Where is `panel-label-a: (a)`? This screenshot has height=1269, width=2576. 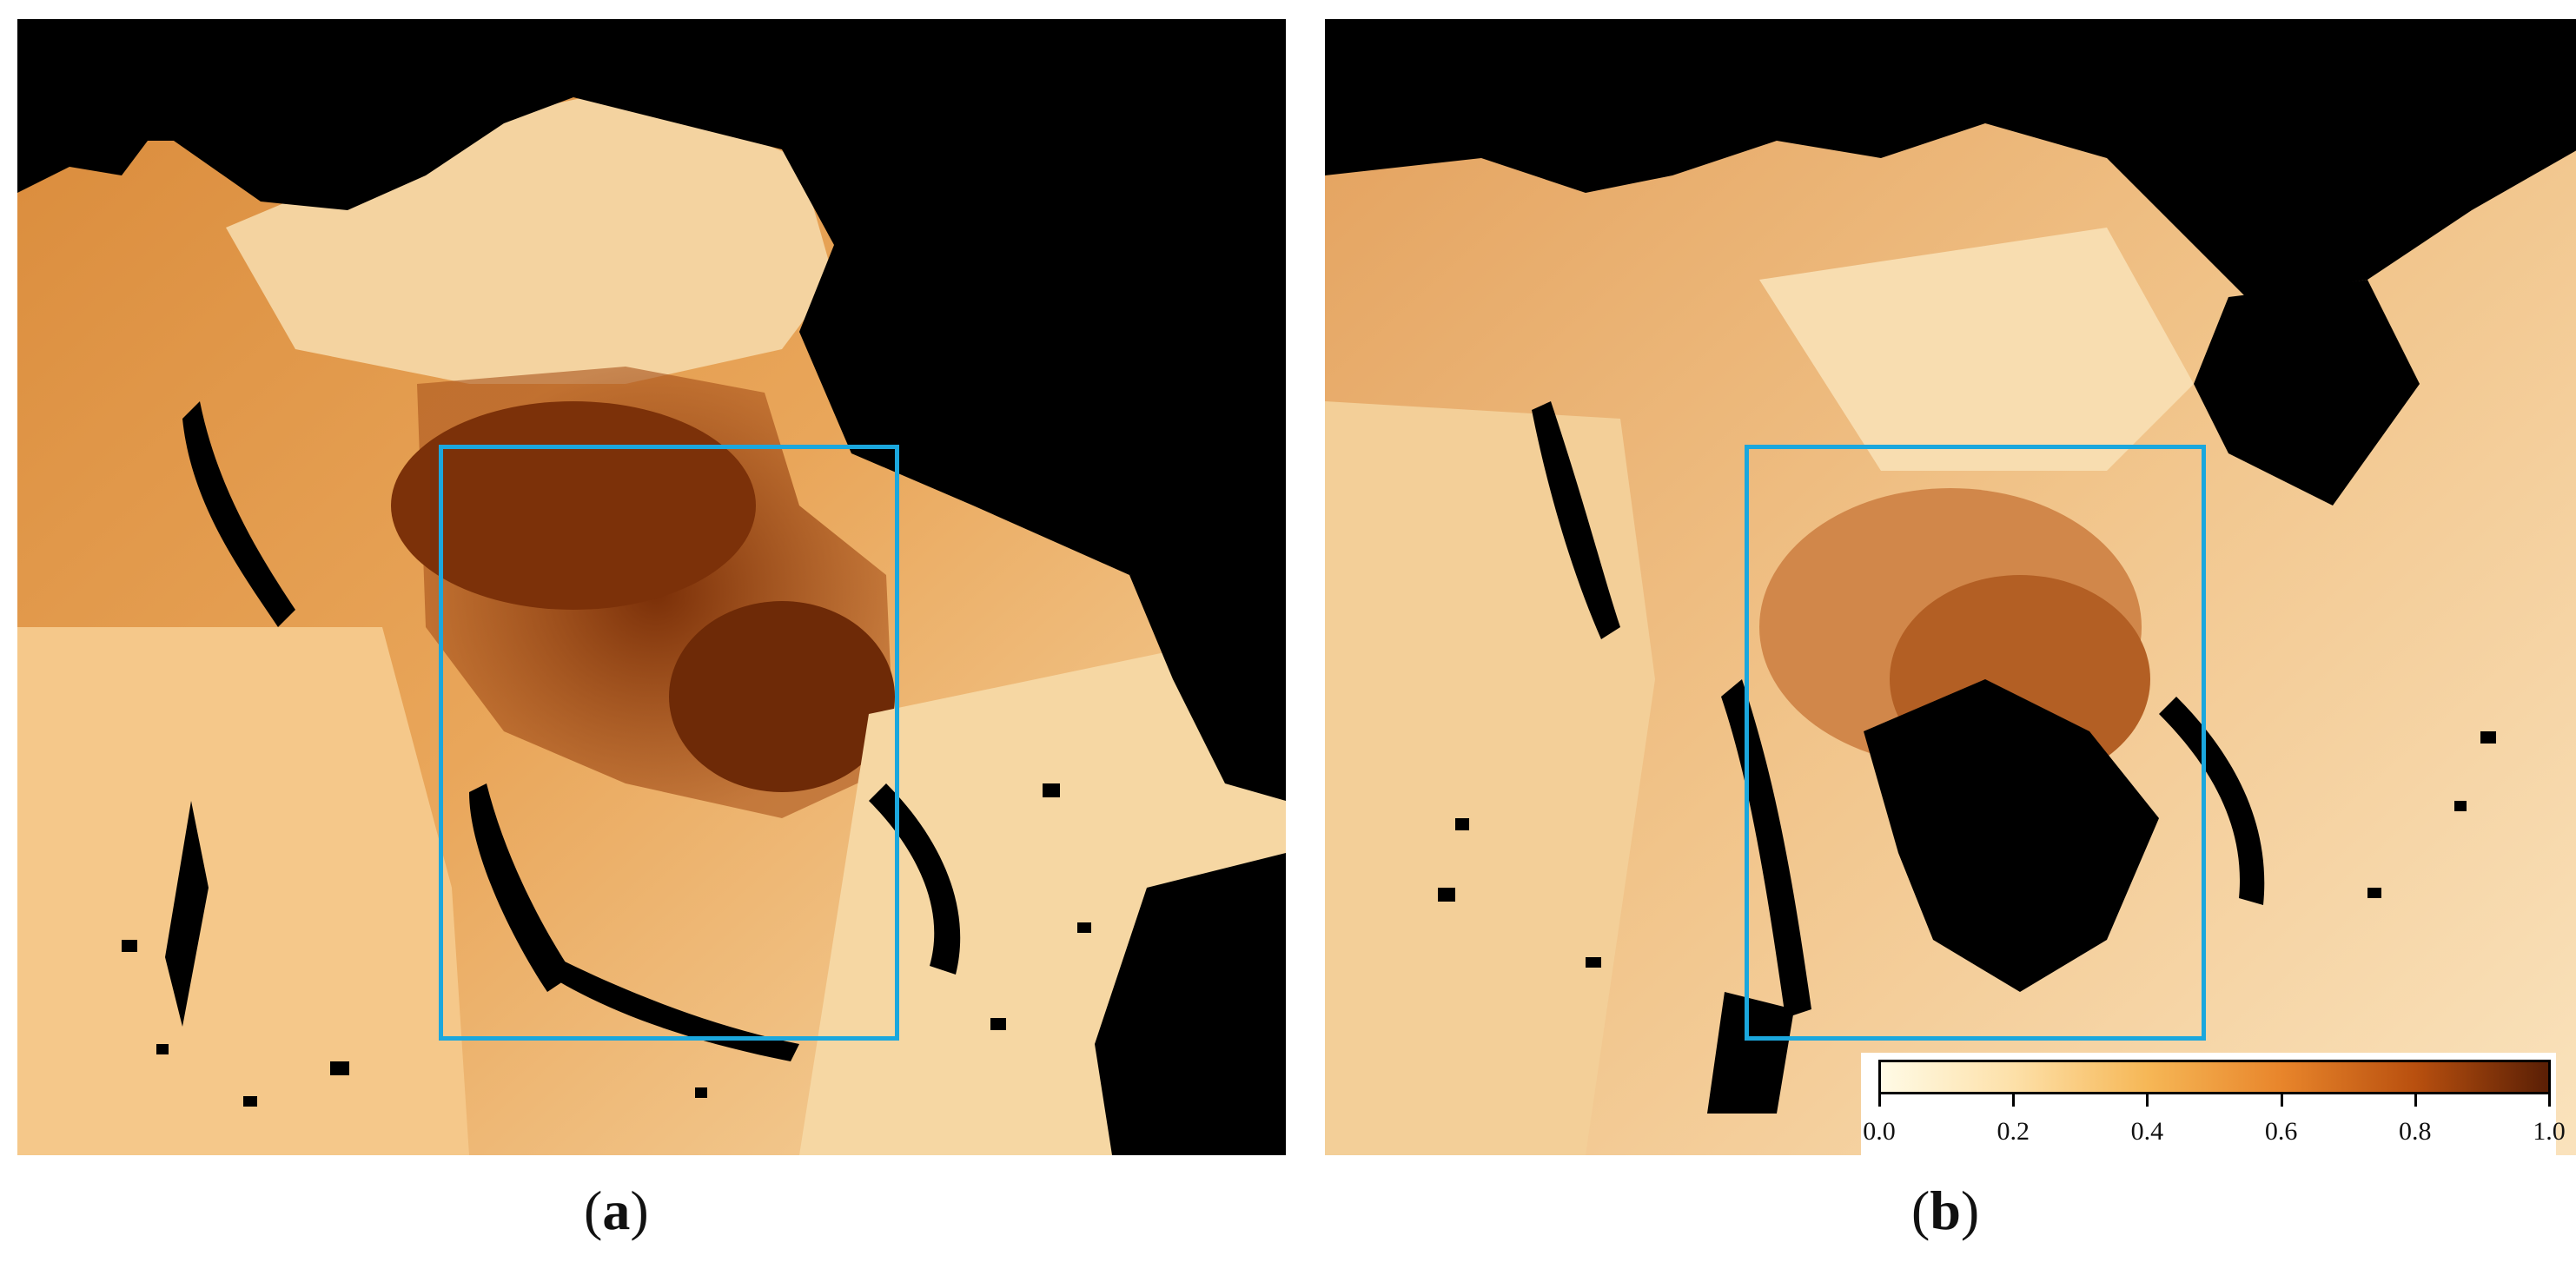
panel-label-a: (a) is located at coordinates (616, 1210).